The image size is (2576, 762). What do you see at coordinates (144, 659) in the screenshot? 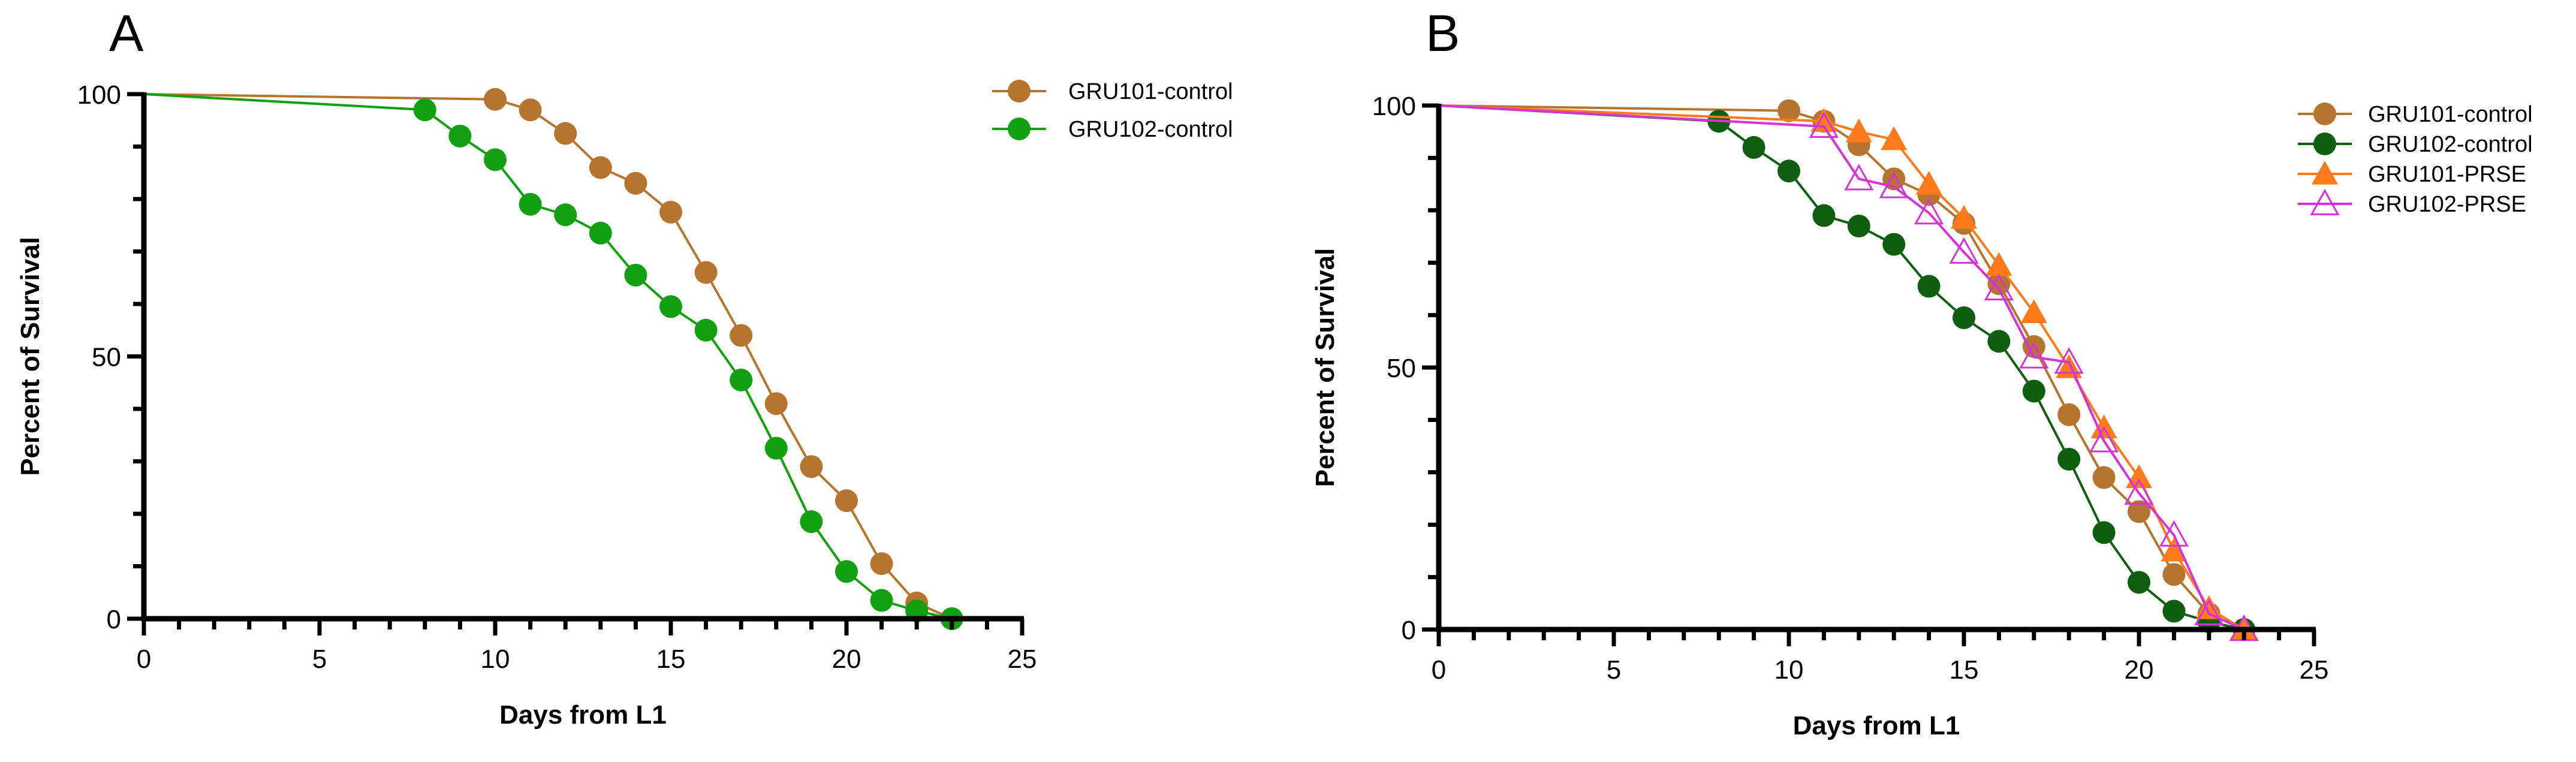
I see `x-tick-label: 0` at bounding box center [144, 659].